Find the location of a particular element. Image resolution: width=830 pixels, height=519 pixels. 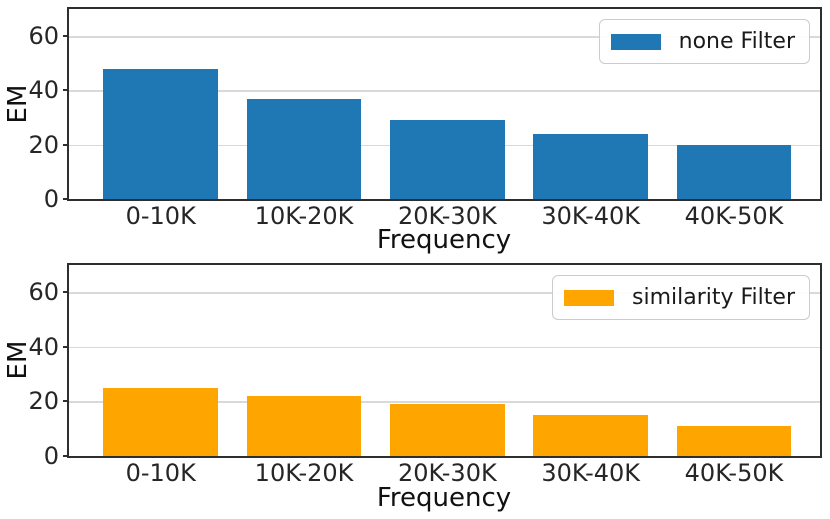

legend-label: none Filter is located at coordinates (736, 41).